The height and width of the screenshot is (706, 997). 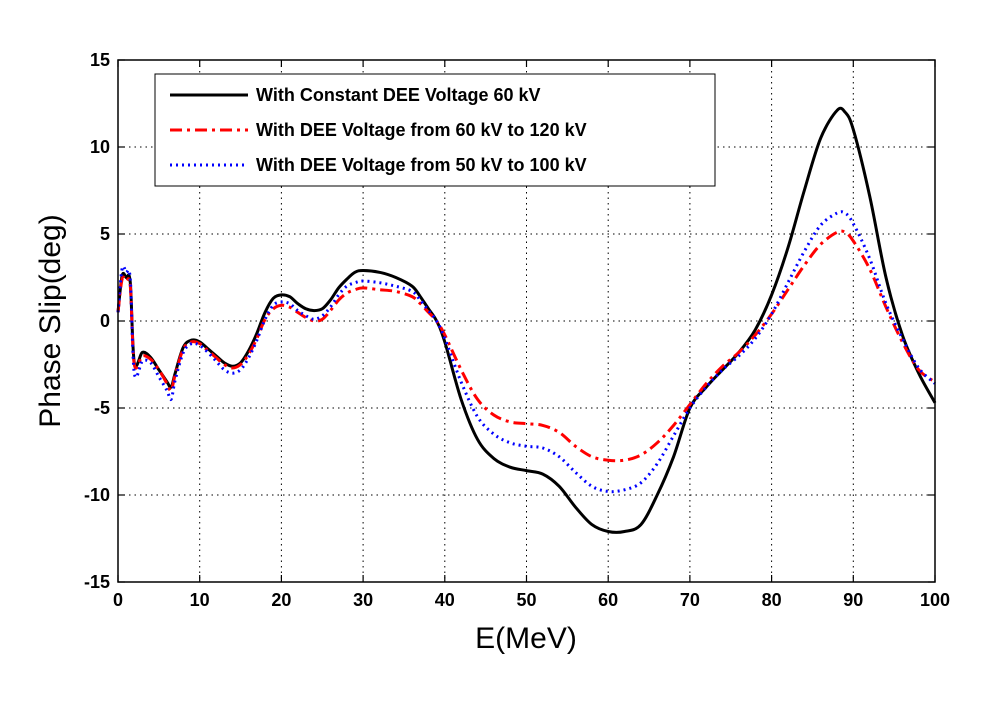 I want to click on y-tick-label: 5, so click(x=105, y=234).